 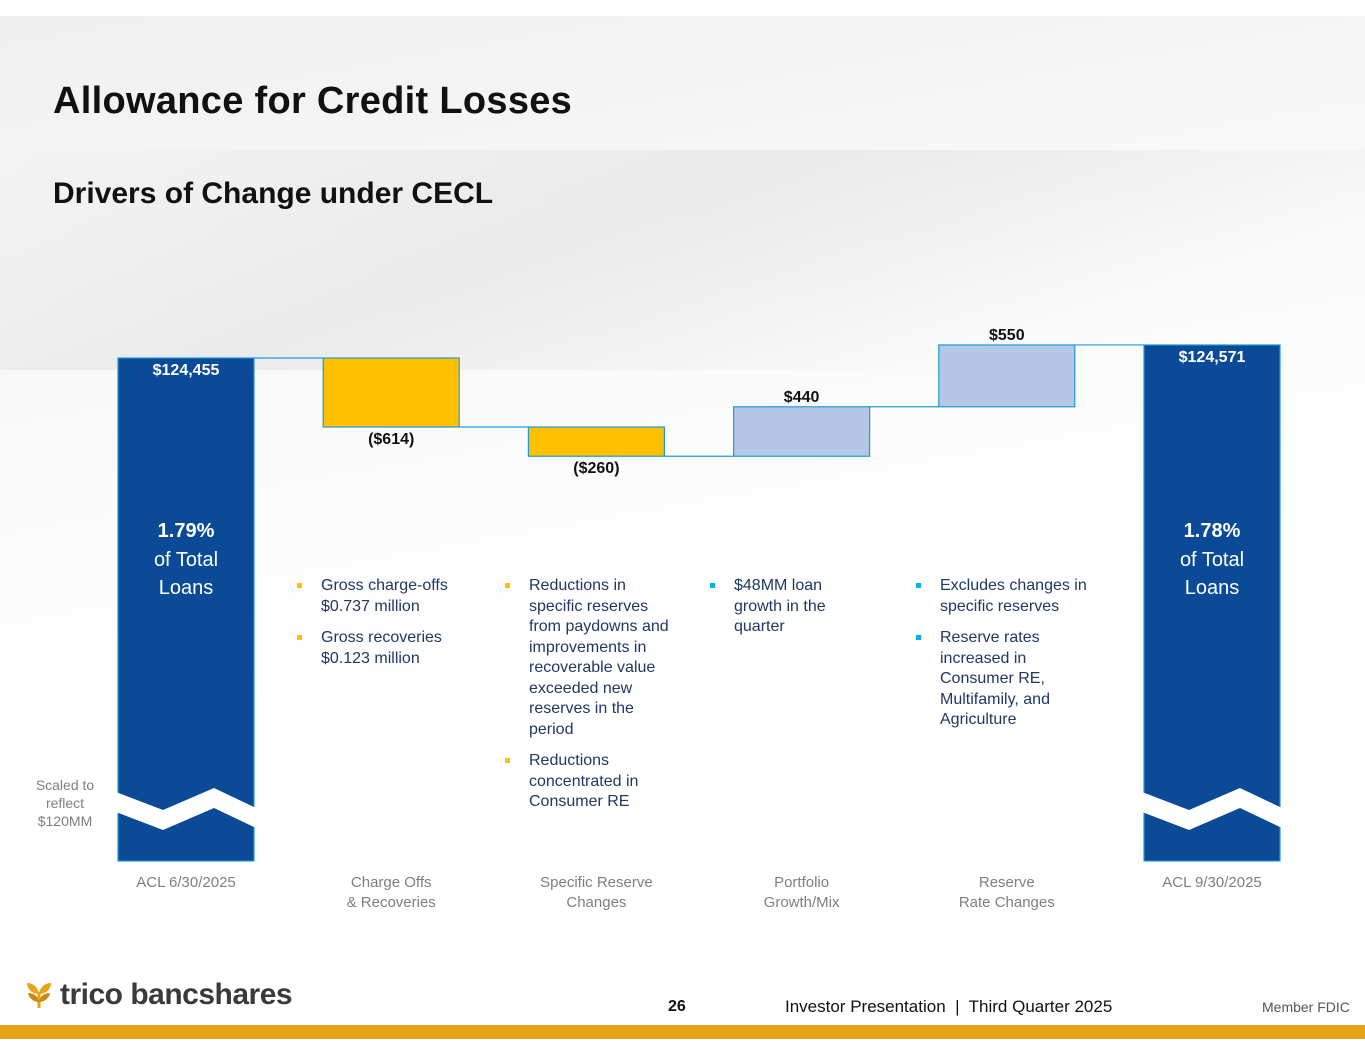 I want to click on category-label: Rate Changes, so click(x=1007, y=902).